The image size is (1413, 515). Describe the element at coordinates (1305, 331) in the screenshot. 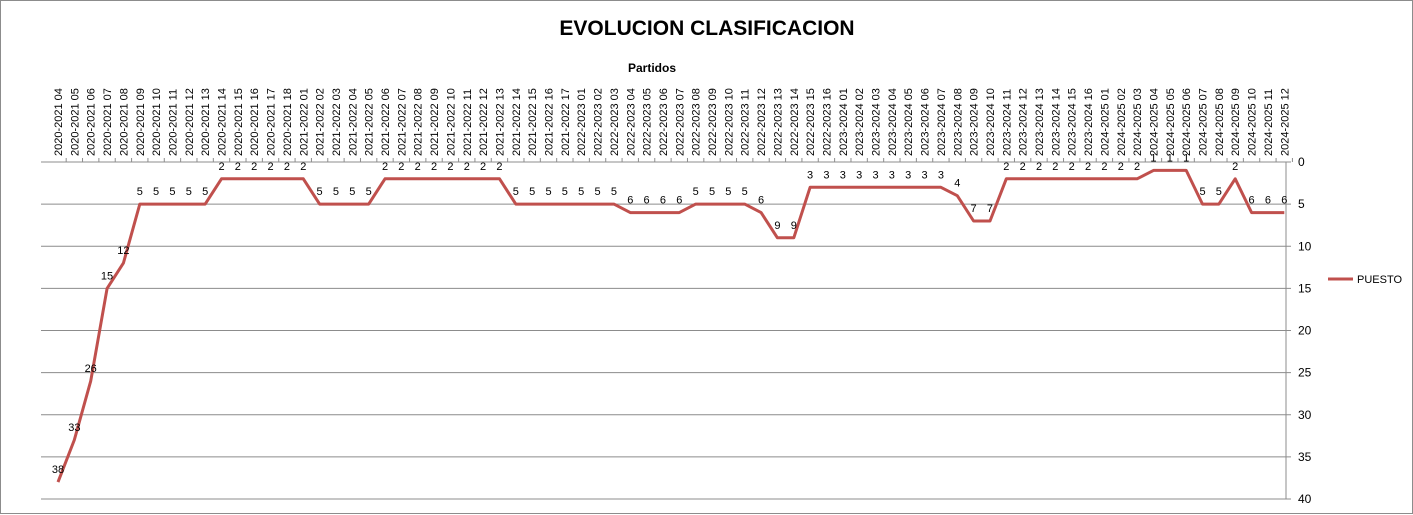

I see `y-tick-label-20: 20` at that location.